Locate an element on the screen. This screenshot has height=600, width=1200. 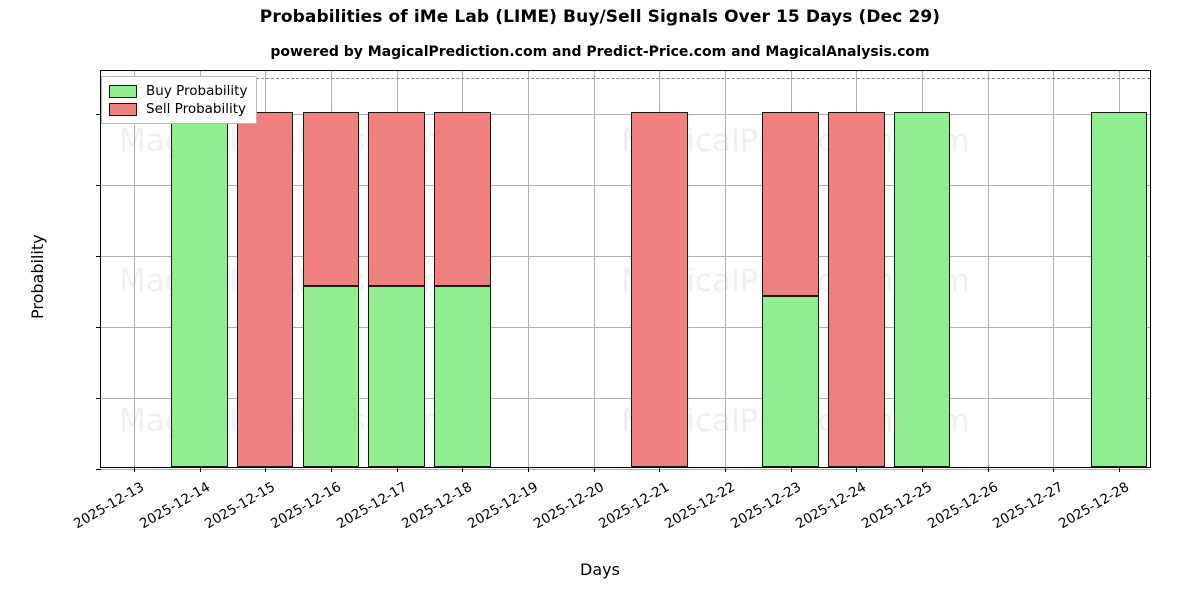
reference-line is located at coordinates (625, 79).